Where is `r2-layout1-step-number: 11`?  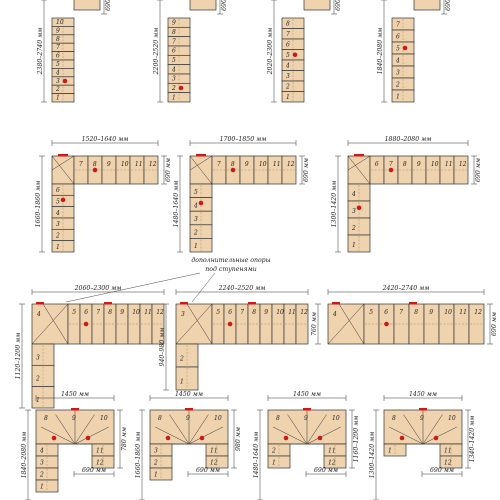 r2-layout1-step-number: 11 is located at coordinates (139, 164).